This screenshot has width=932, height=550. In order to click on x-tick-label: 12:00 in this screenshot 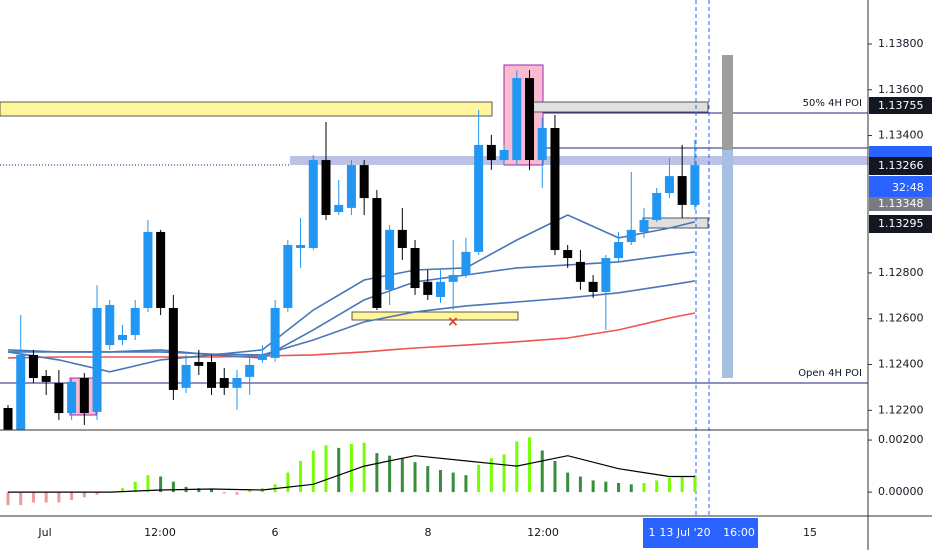, I will do `click(543, 532)`.